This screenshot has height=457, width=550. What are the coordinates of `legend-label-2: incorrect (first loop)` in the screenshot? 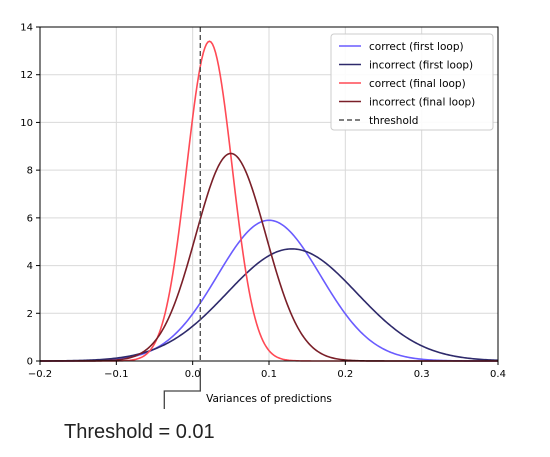 It's located at (421, 65).